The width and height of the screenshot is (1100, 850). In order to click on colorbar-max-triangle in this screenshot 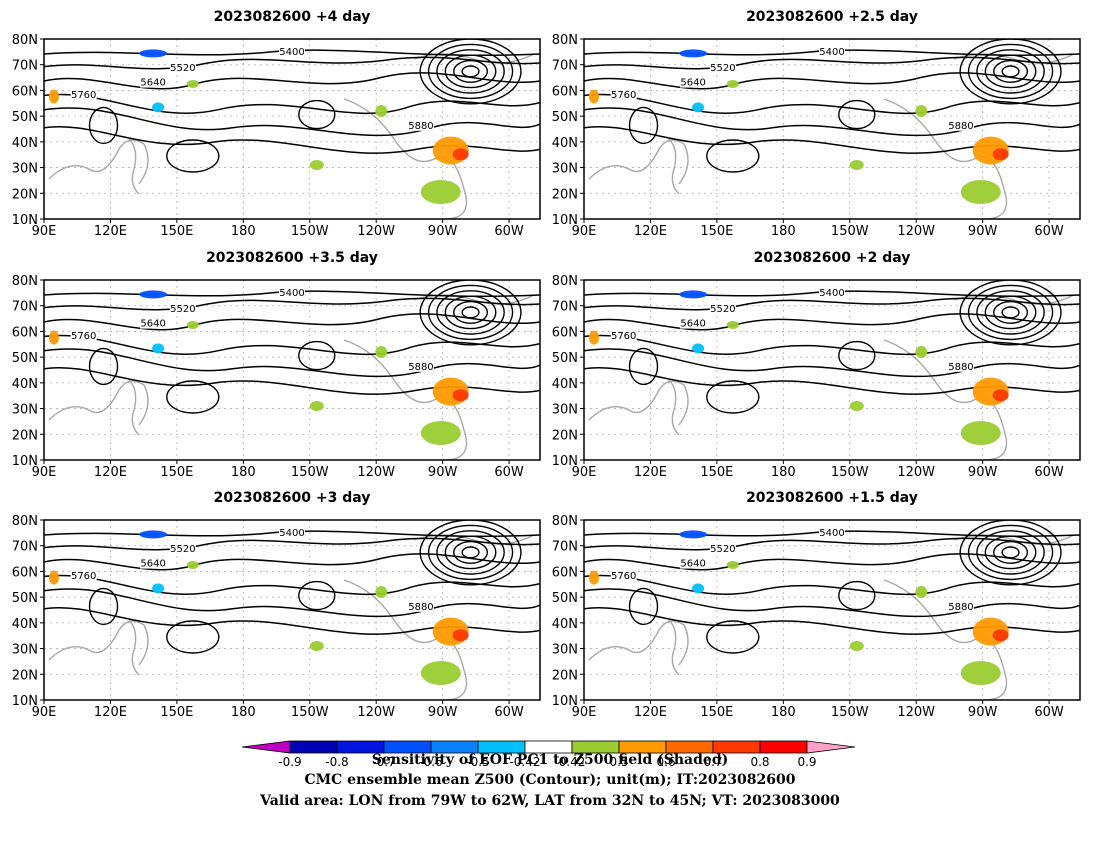, I will do `click(831, 747)`.